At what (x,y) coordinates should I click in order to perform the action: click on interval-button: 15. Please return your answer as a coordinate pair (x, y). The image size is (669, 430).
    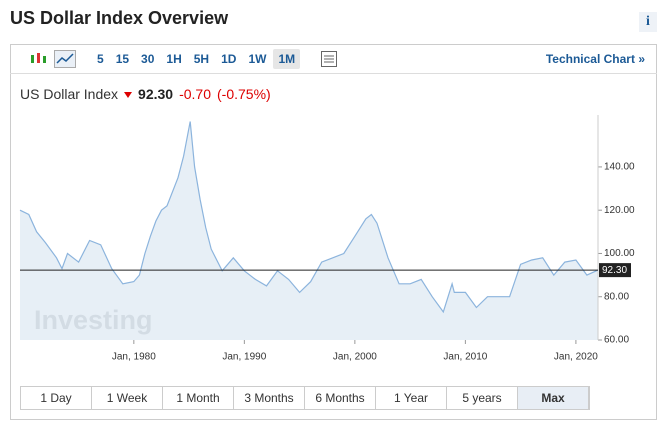
    Looking at the image, I should click on (122, 58).